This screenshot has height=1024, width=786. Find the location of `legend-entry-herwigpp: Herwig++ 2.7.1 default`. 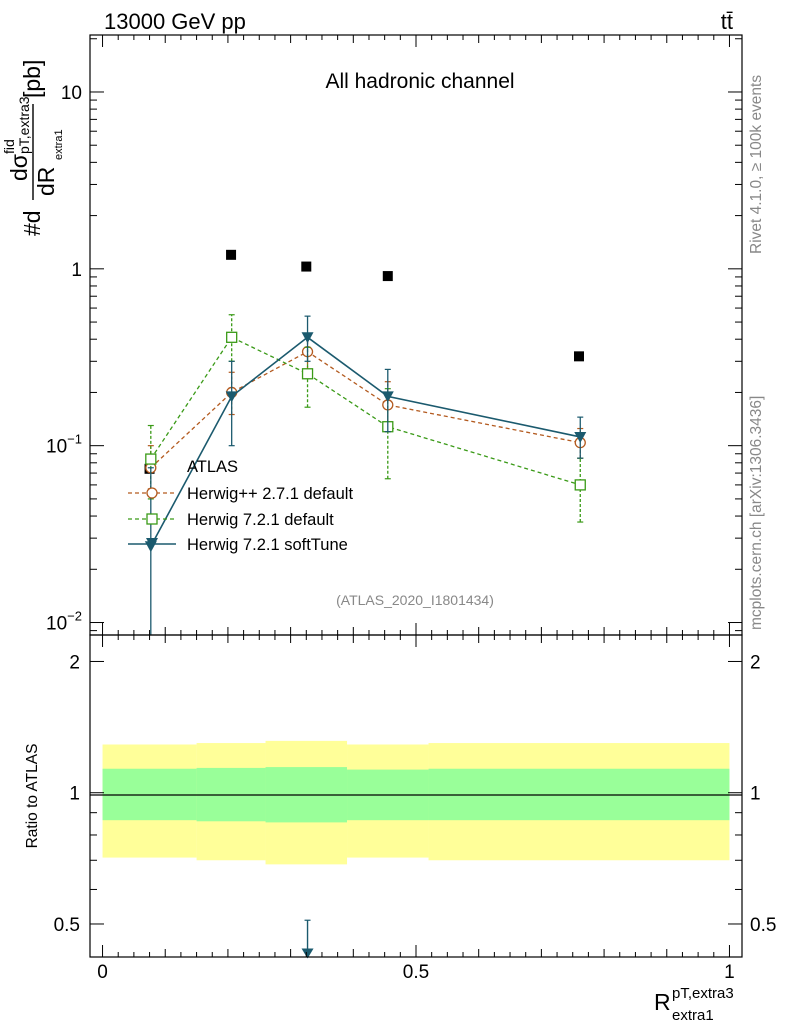

legend-entry-herwigpp: Herwig++ 2.7.1 default is located at coordinates (240, 494).